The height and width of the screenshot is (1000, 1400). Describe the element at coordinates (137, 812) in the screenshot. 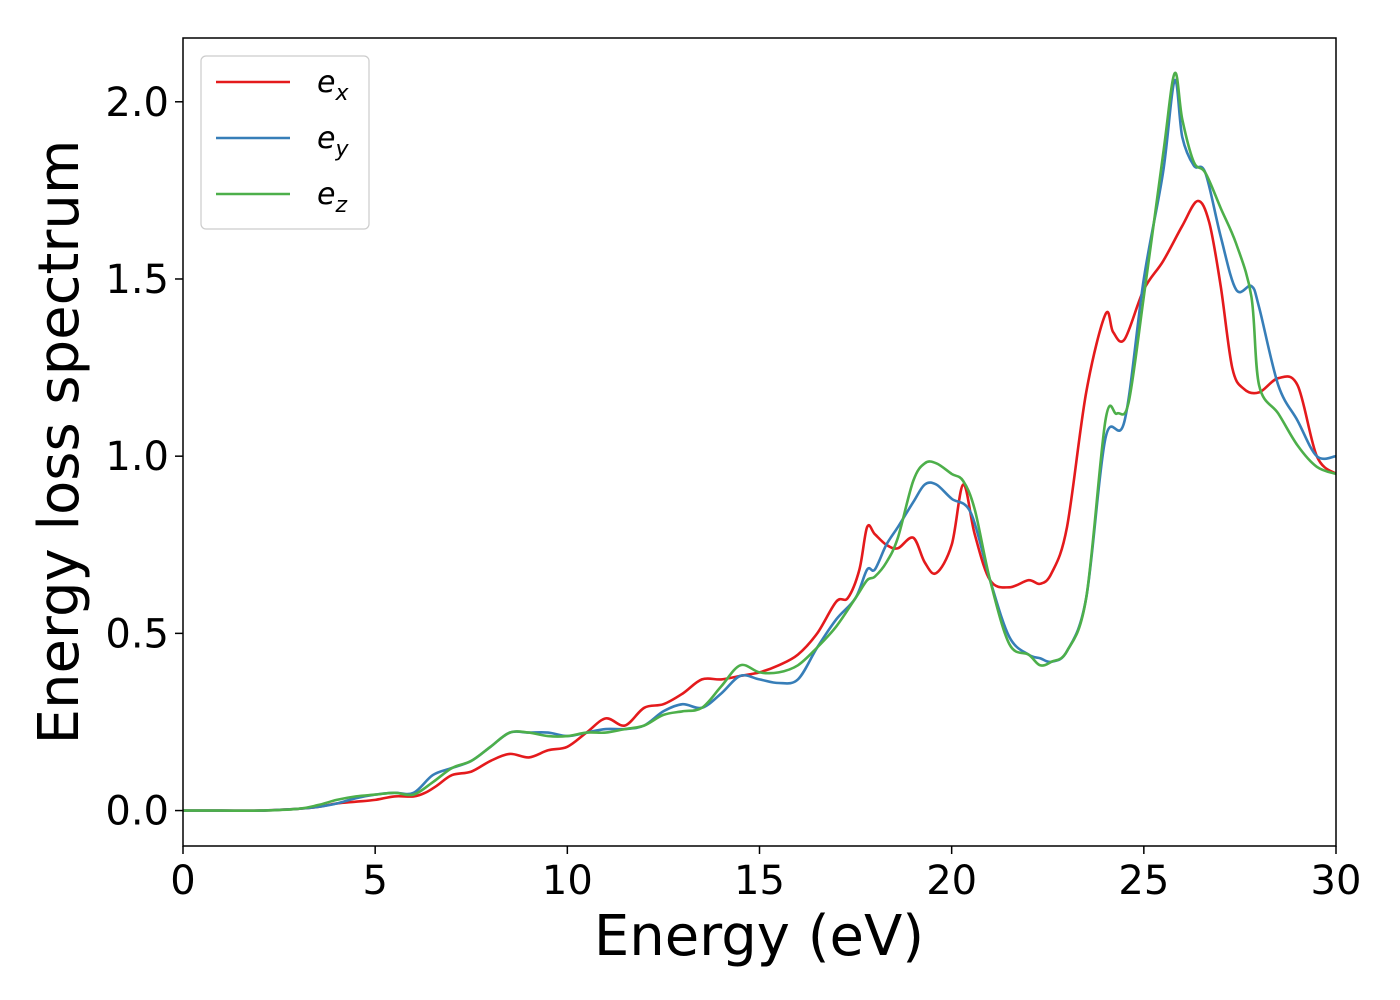

I see `y-tick-label: 0.0` at that location.